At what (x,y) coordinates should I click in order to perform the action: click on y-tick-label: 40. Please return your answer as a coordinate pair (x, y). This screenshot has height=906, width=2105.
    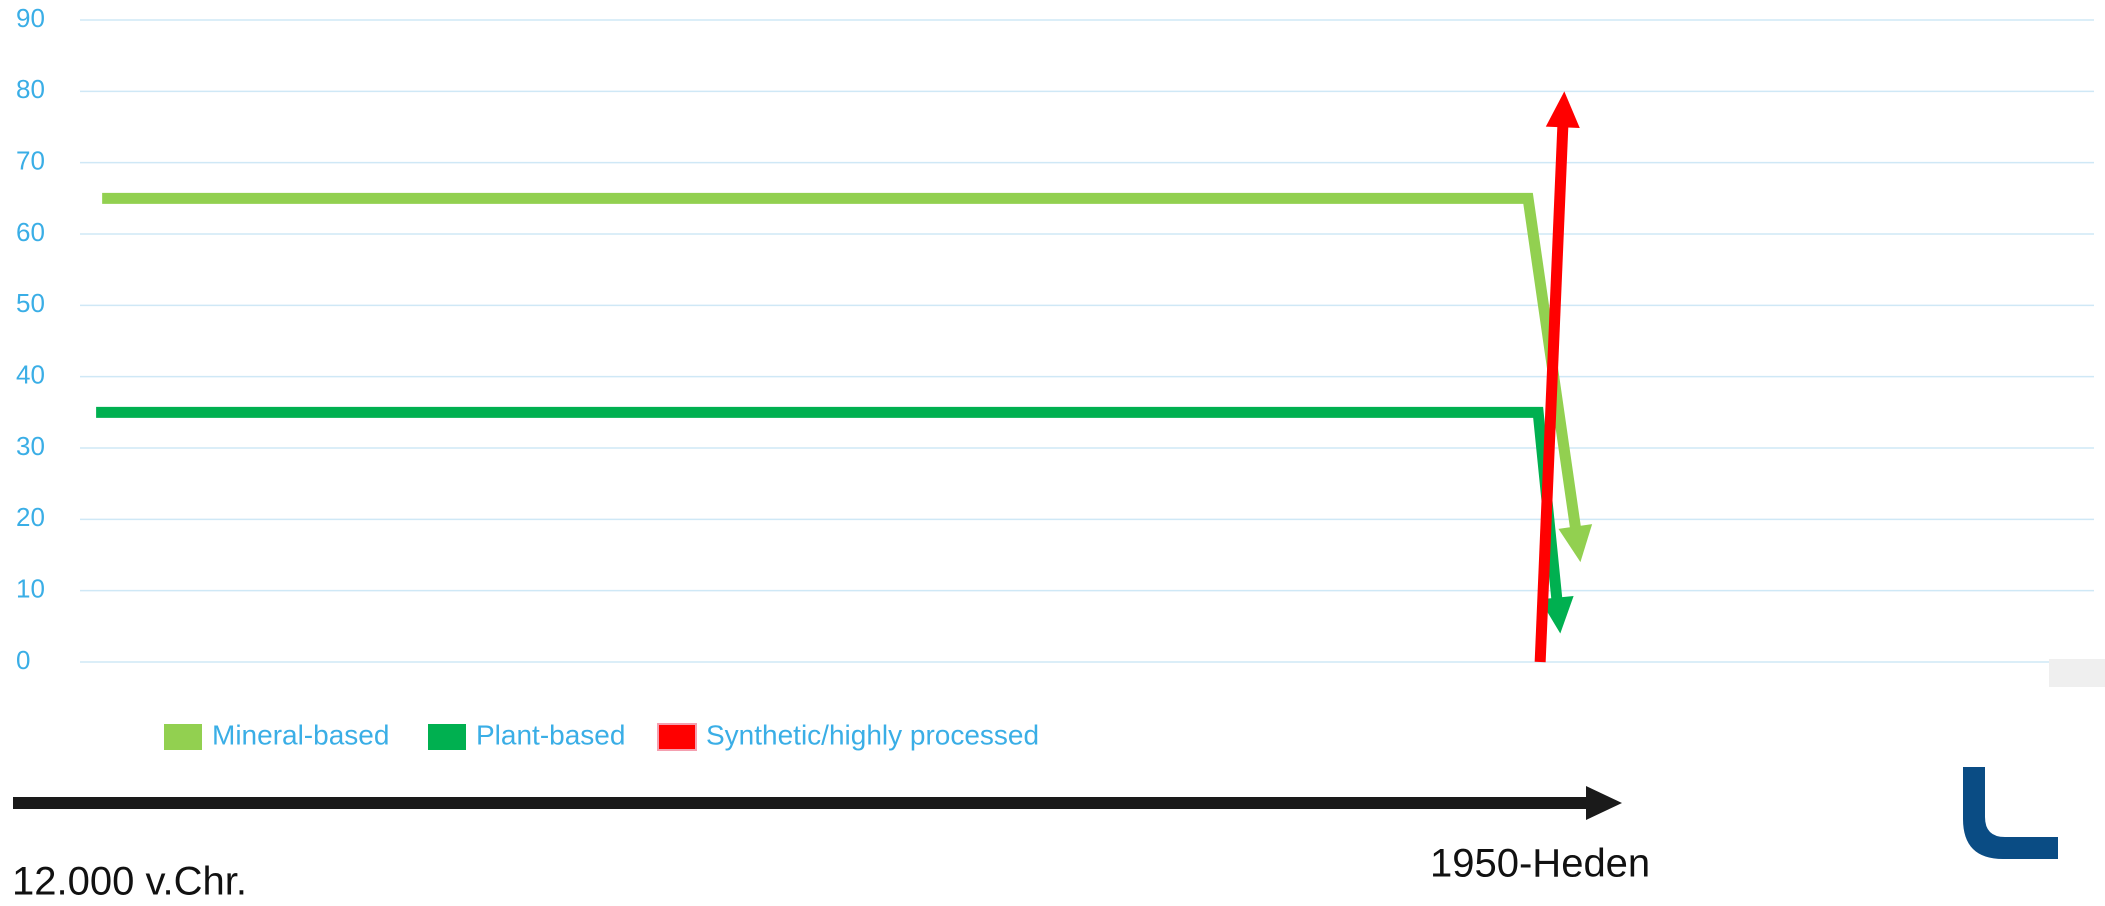
    Looking at the image, I should click on (30, 375).